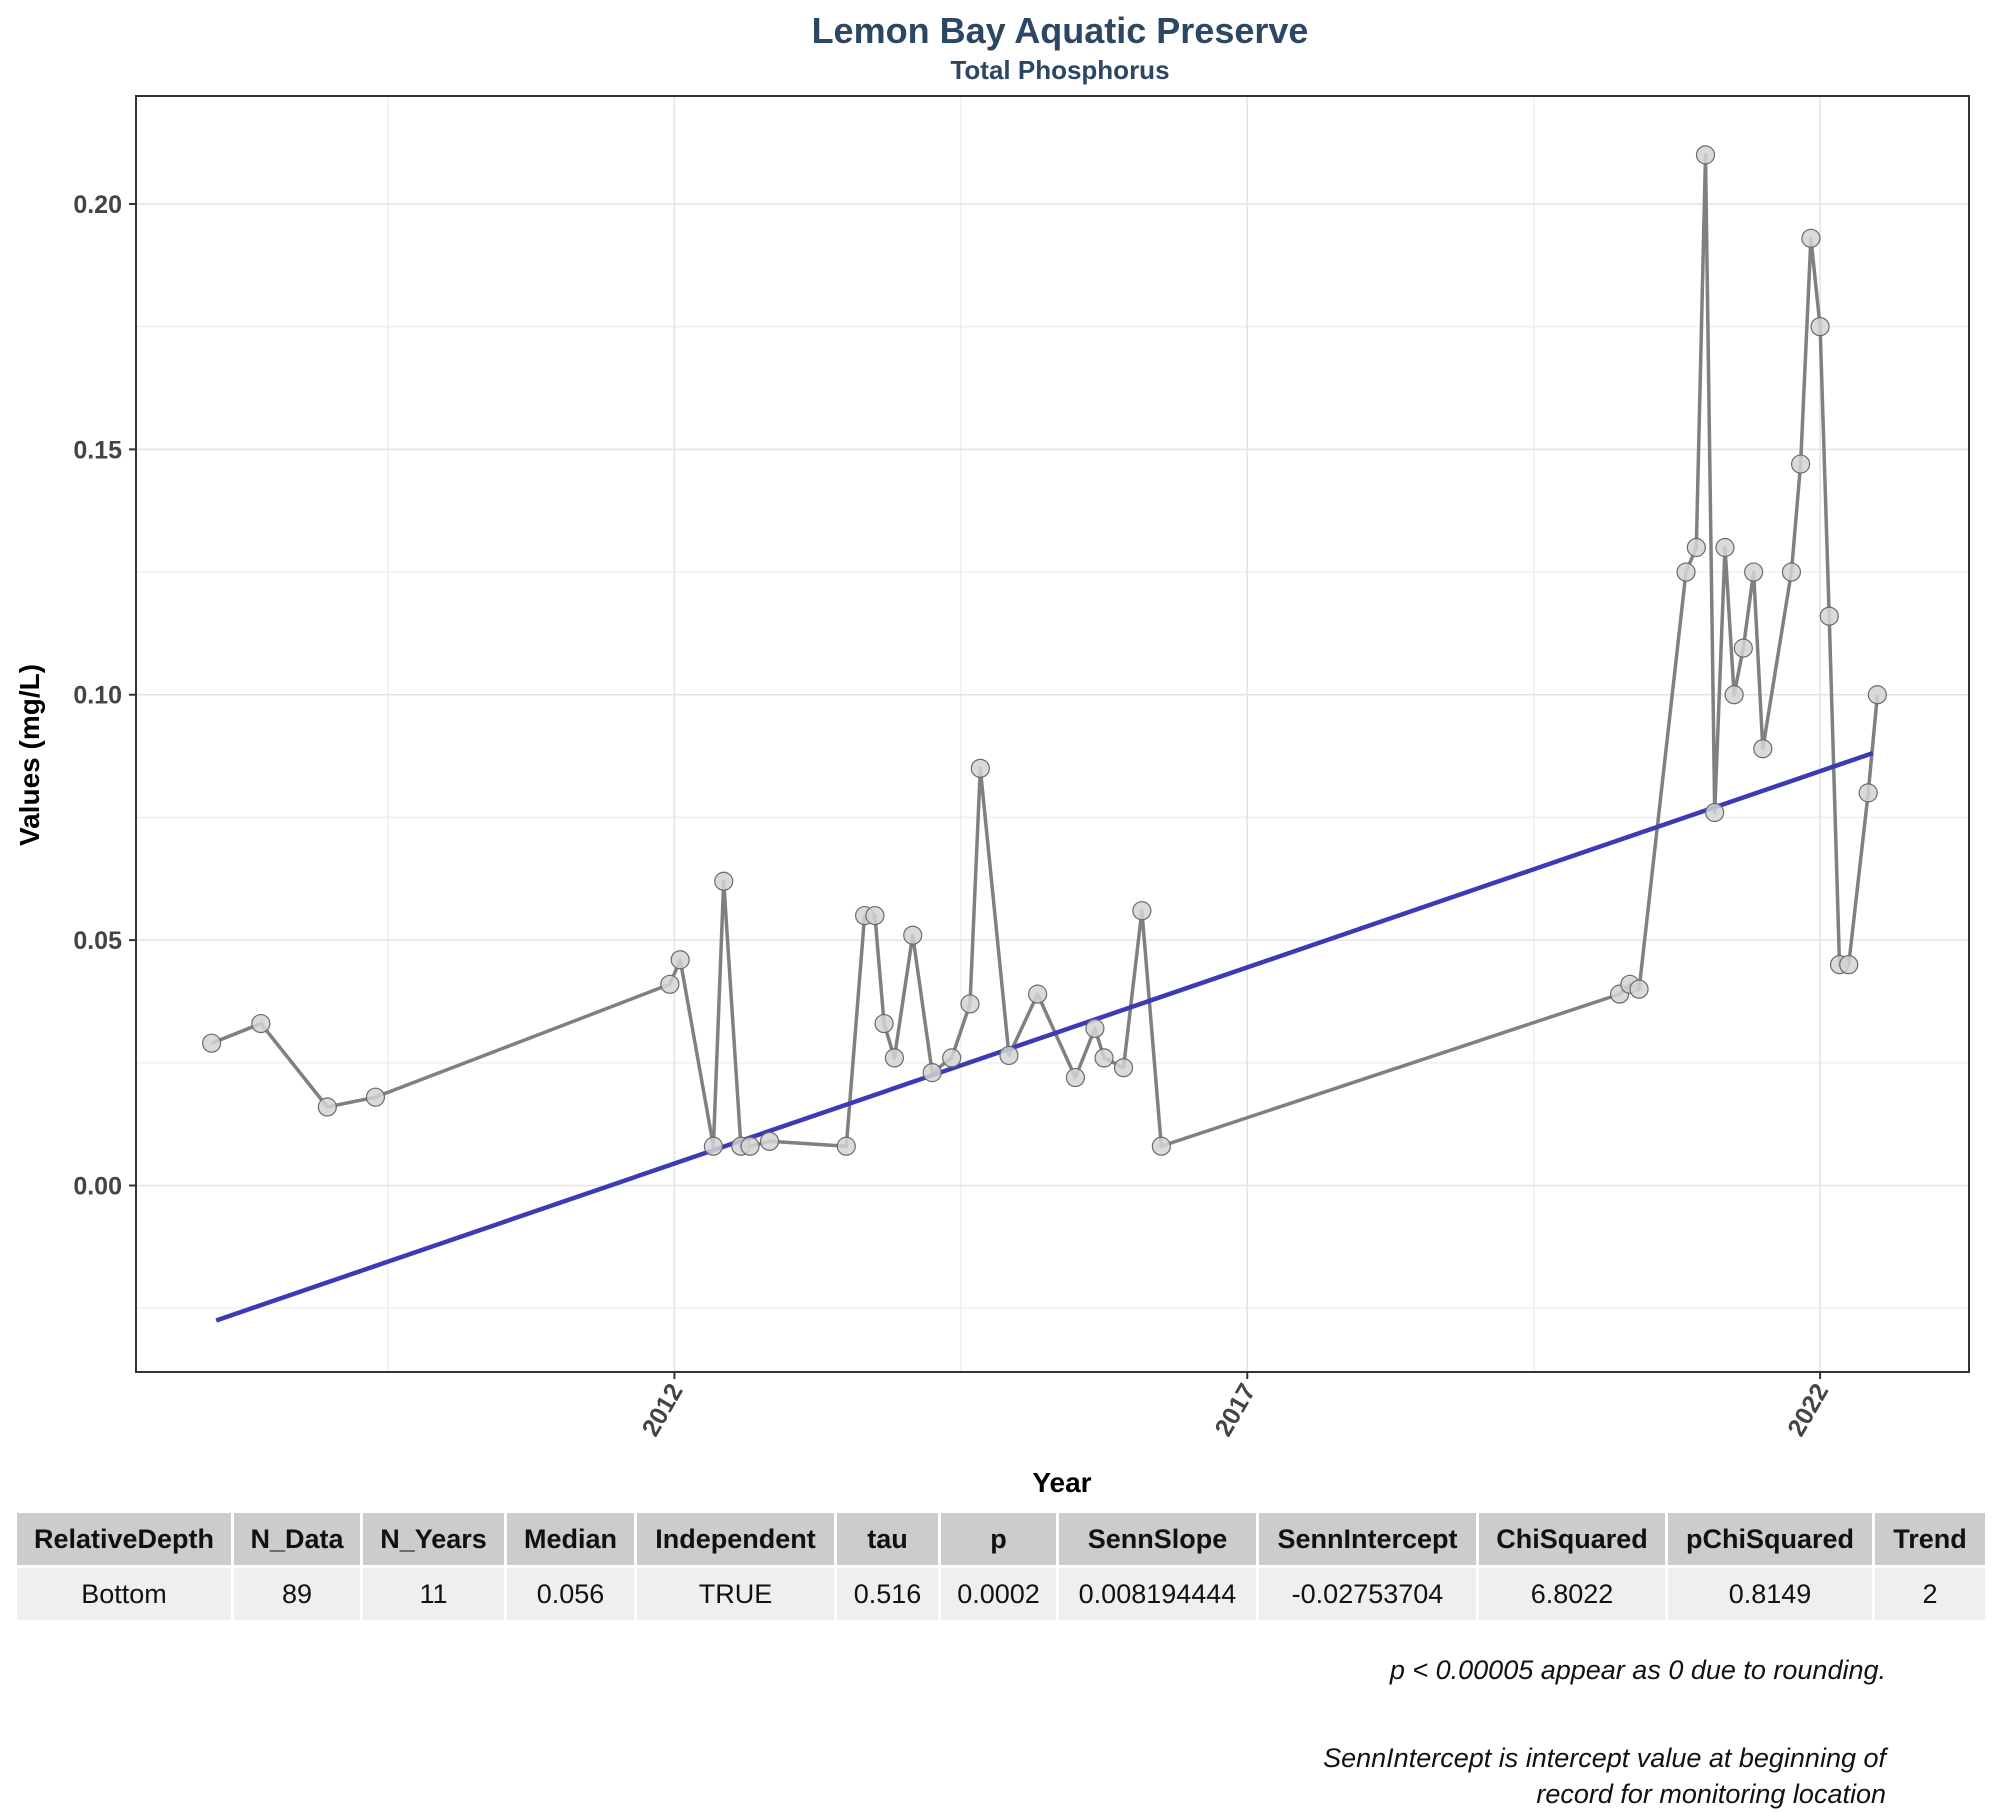 This screenshot has height=1812, width=2000. Describe the element at coordinates (572, 1539) in the screenshot. I see `table-header-cell: Median` at that location.